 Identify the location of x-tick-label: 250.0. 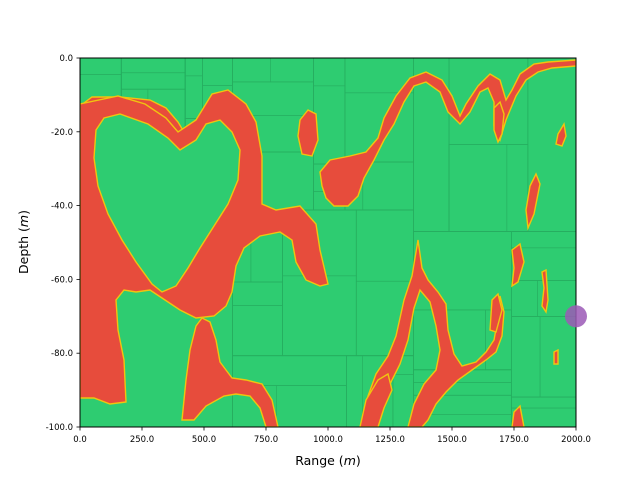
(142, 440).